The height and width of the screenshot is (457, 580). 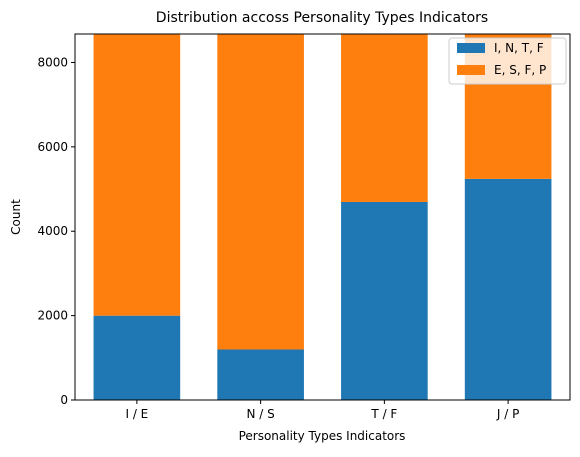 I want to click on y-tick-label-2: 2000, so click(x=52, y=316).